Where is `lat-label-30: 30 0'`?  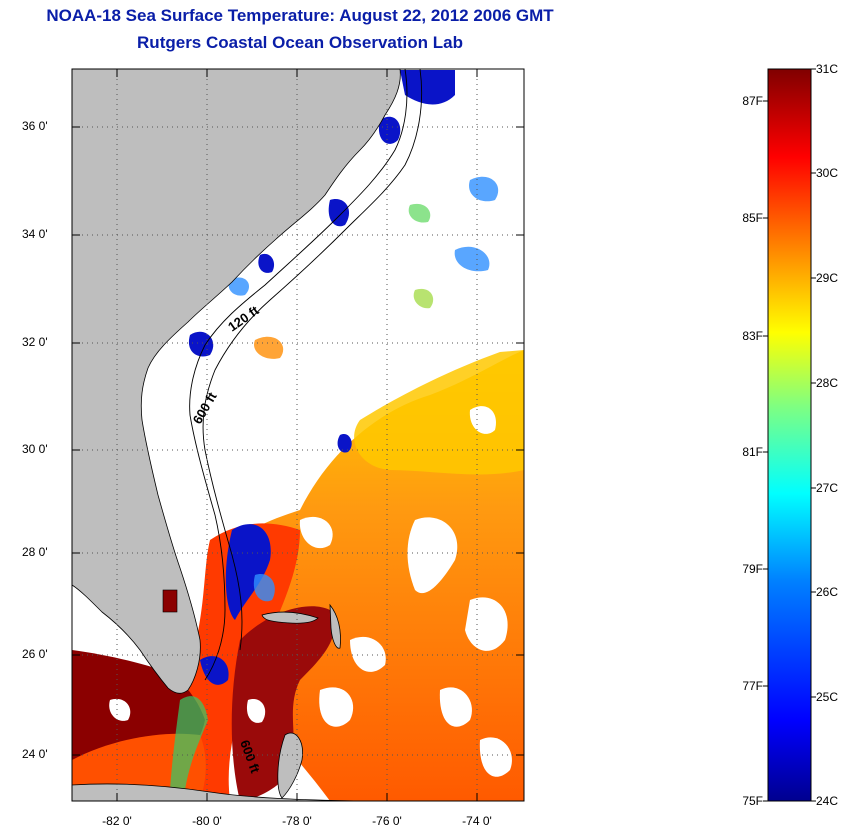
lat-label-30: 30 0' is located at coordinates (35, 449).